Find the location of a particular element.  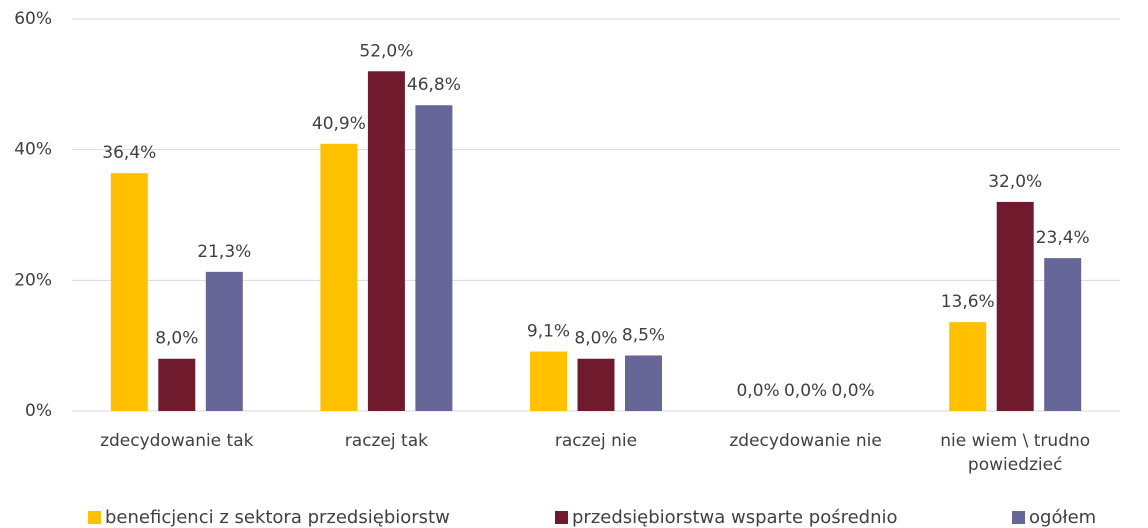

x-tick-label: nie wiem \ trudno powiedzieć is located at coordinates (1015, 453).